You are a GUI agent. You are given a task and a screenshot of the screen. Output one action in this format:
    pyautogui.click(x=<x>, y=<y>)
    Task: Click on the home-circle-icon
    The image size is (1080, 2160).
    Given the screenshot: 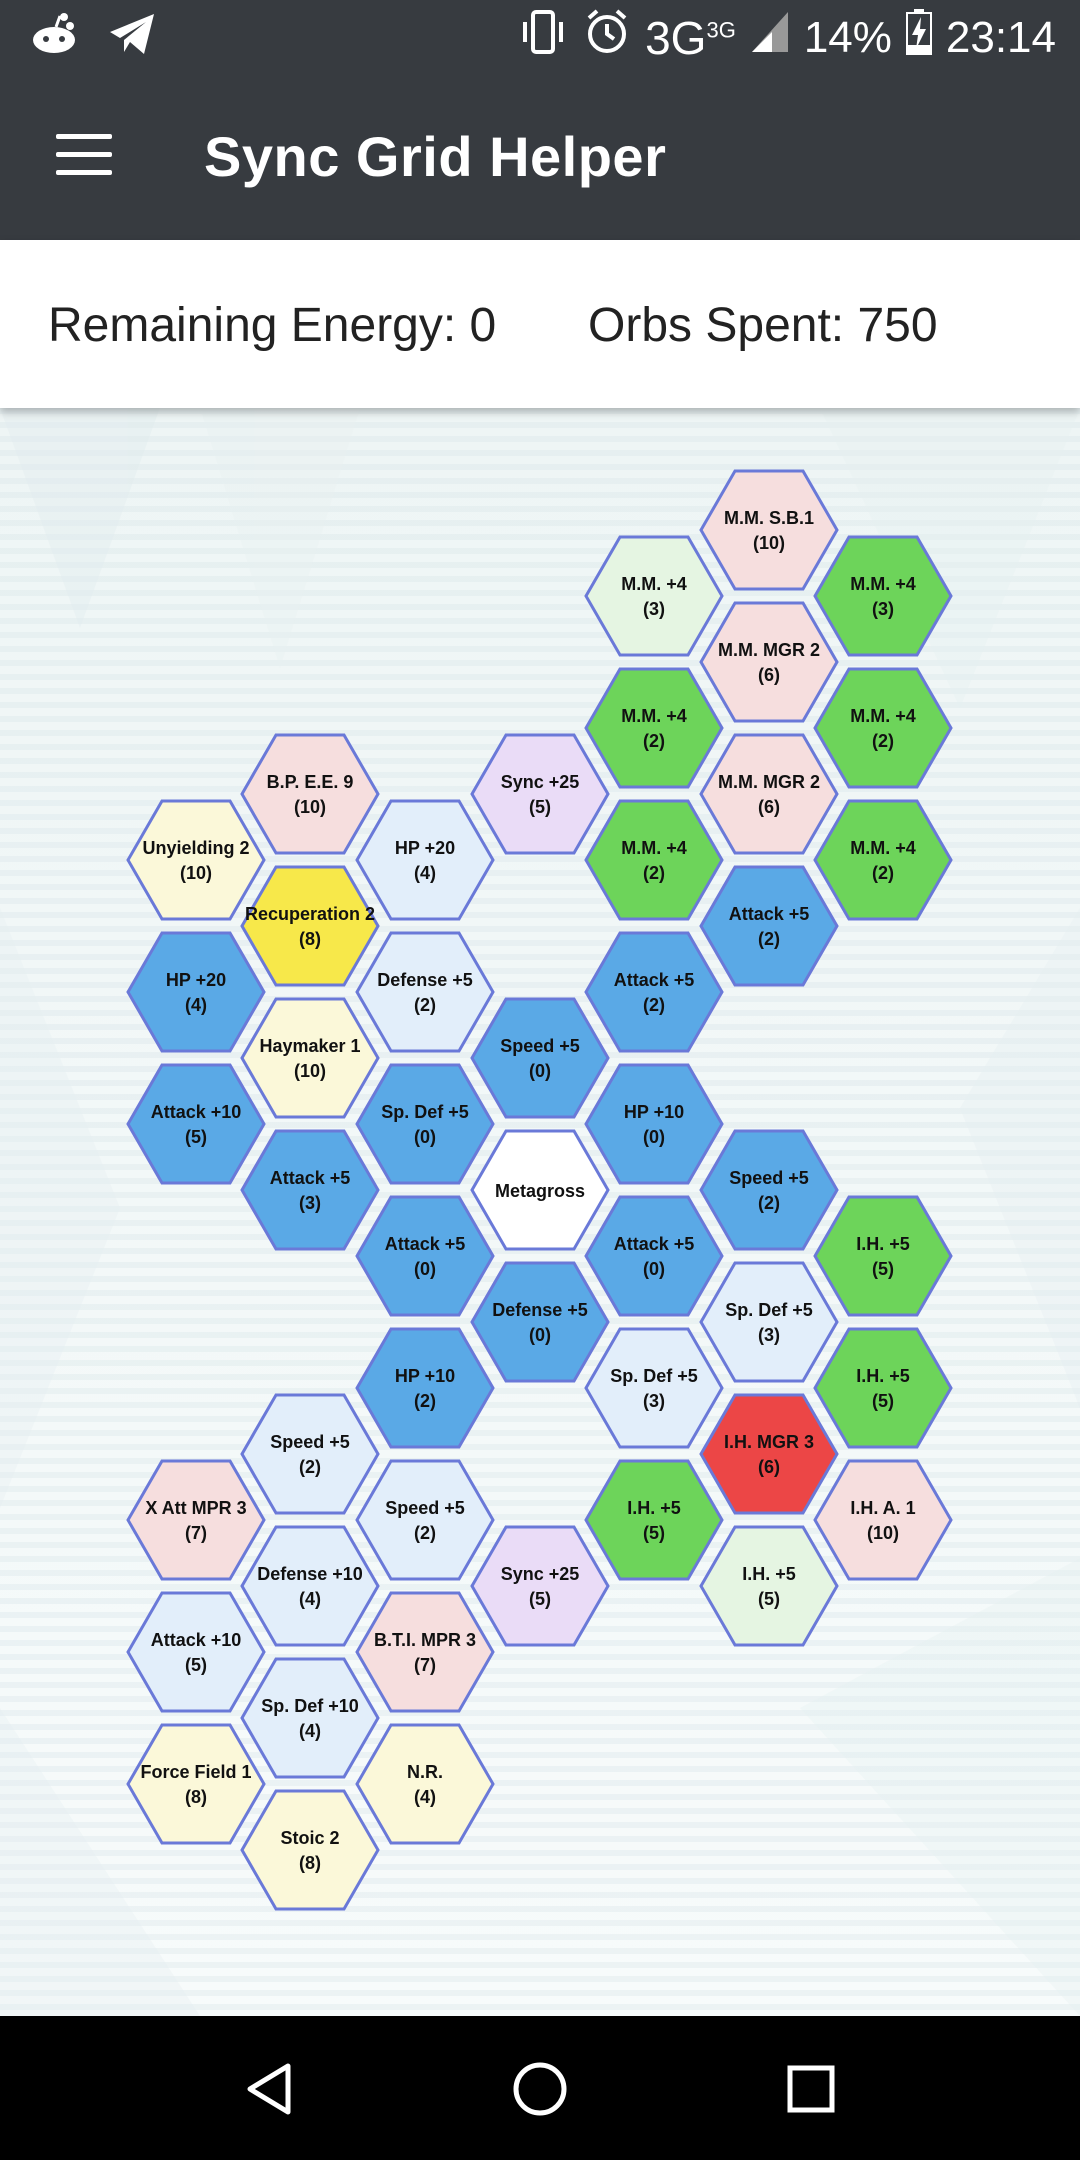 What is the action you would take?
    pyautogui.click(x=540, y=2089)
    